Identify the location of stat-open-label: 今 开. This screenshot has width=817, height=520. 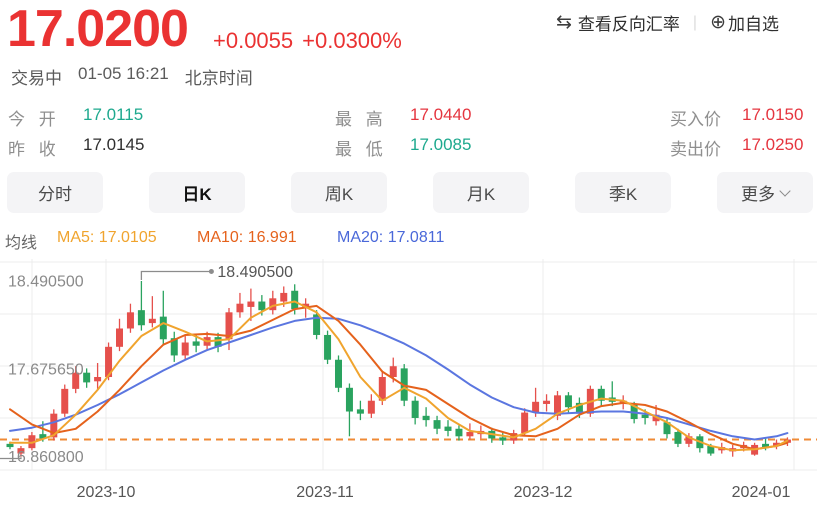
(32, 119).